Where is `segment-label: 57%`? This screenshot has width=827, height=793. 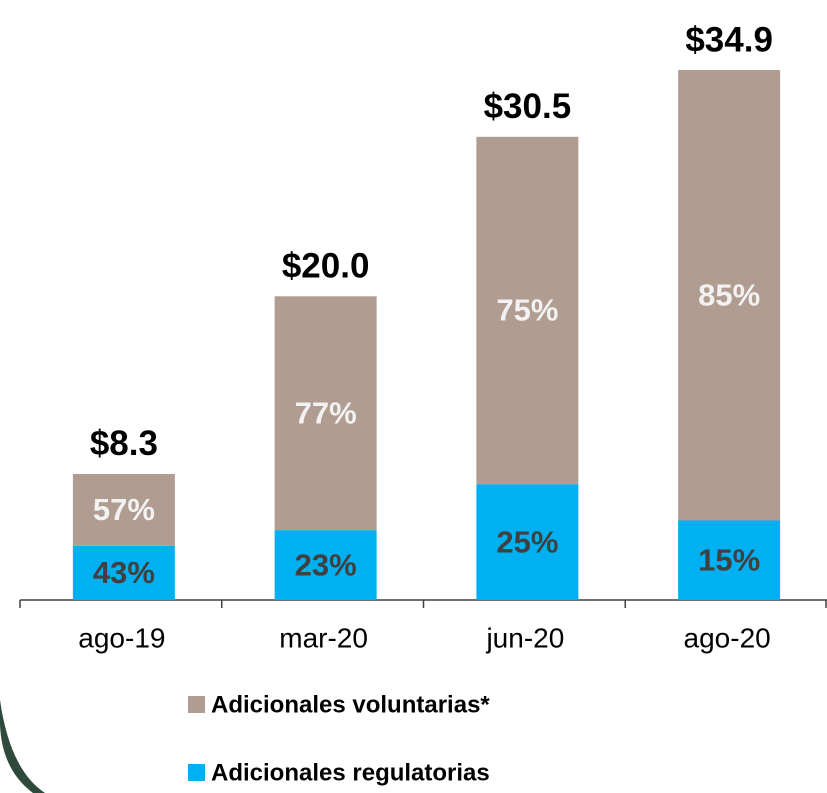 segment-label: 57% is located at coordinates (124, 509).